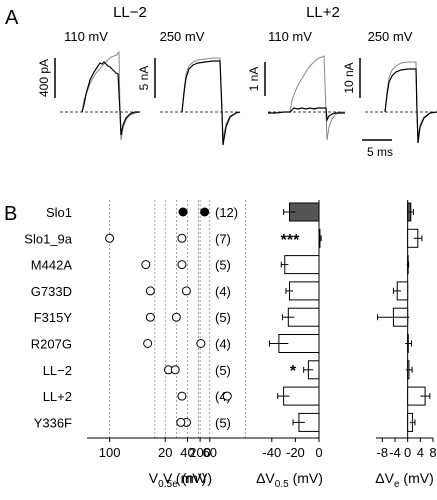  I want to click on dve-tick-label: 0, so click(407, 452).